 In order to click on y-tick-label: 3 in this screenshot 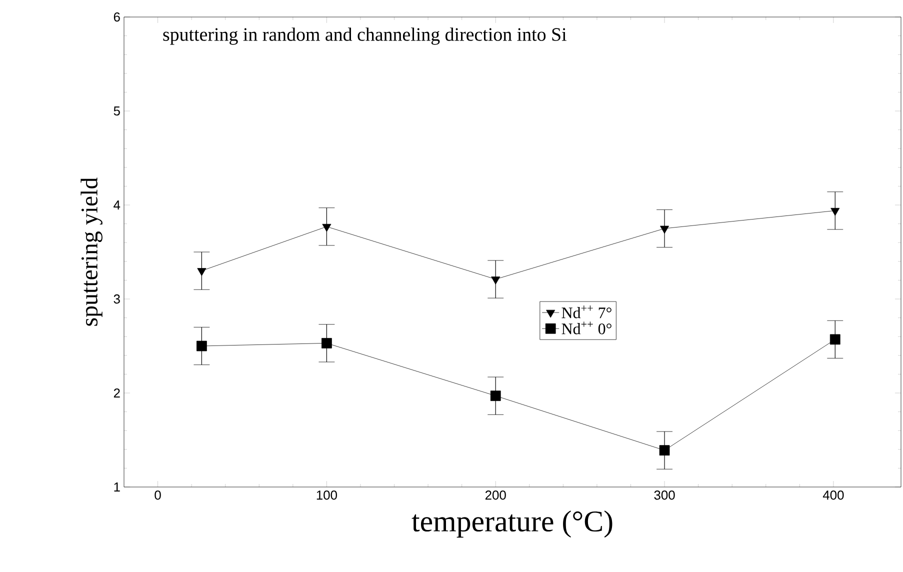, I will do `click(117, 299)`.